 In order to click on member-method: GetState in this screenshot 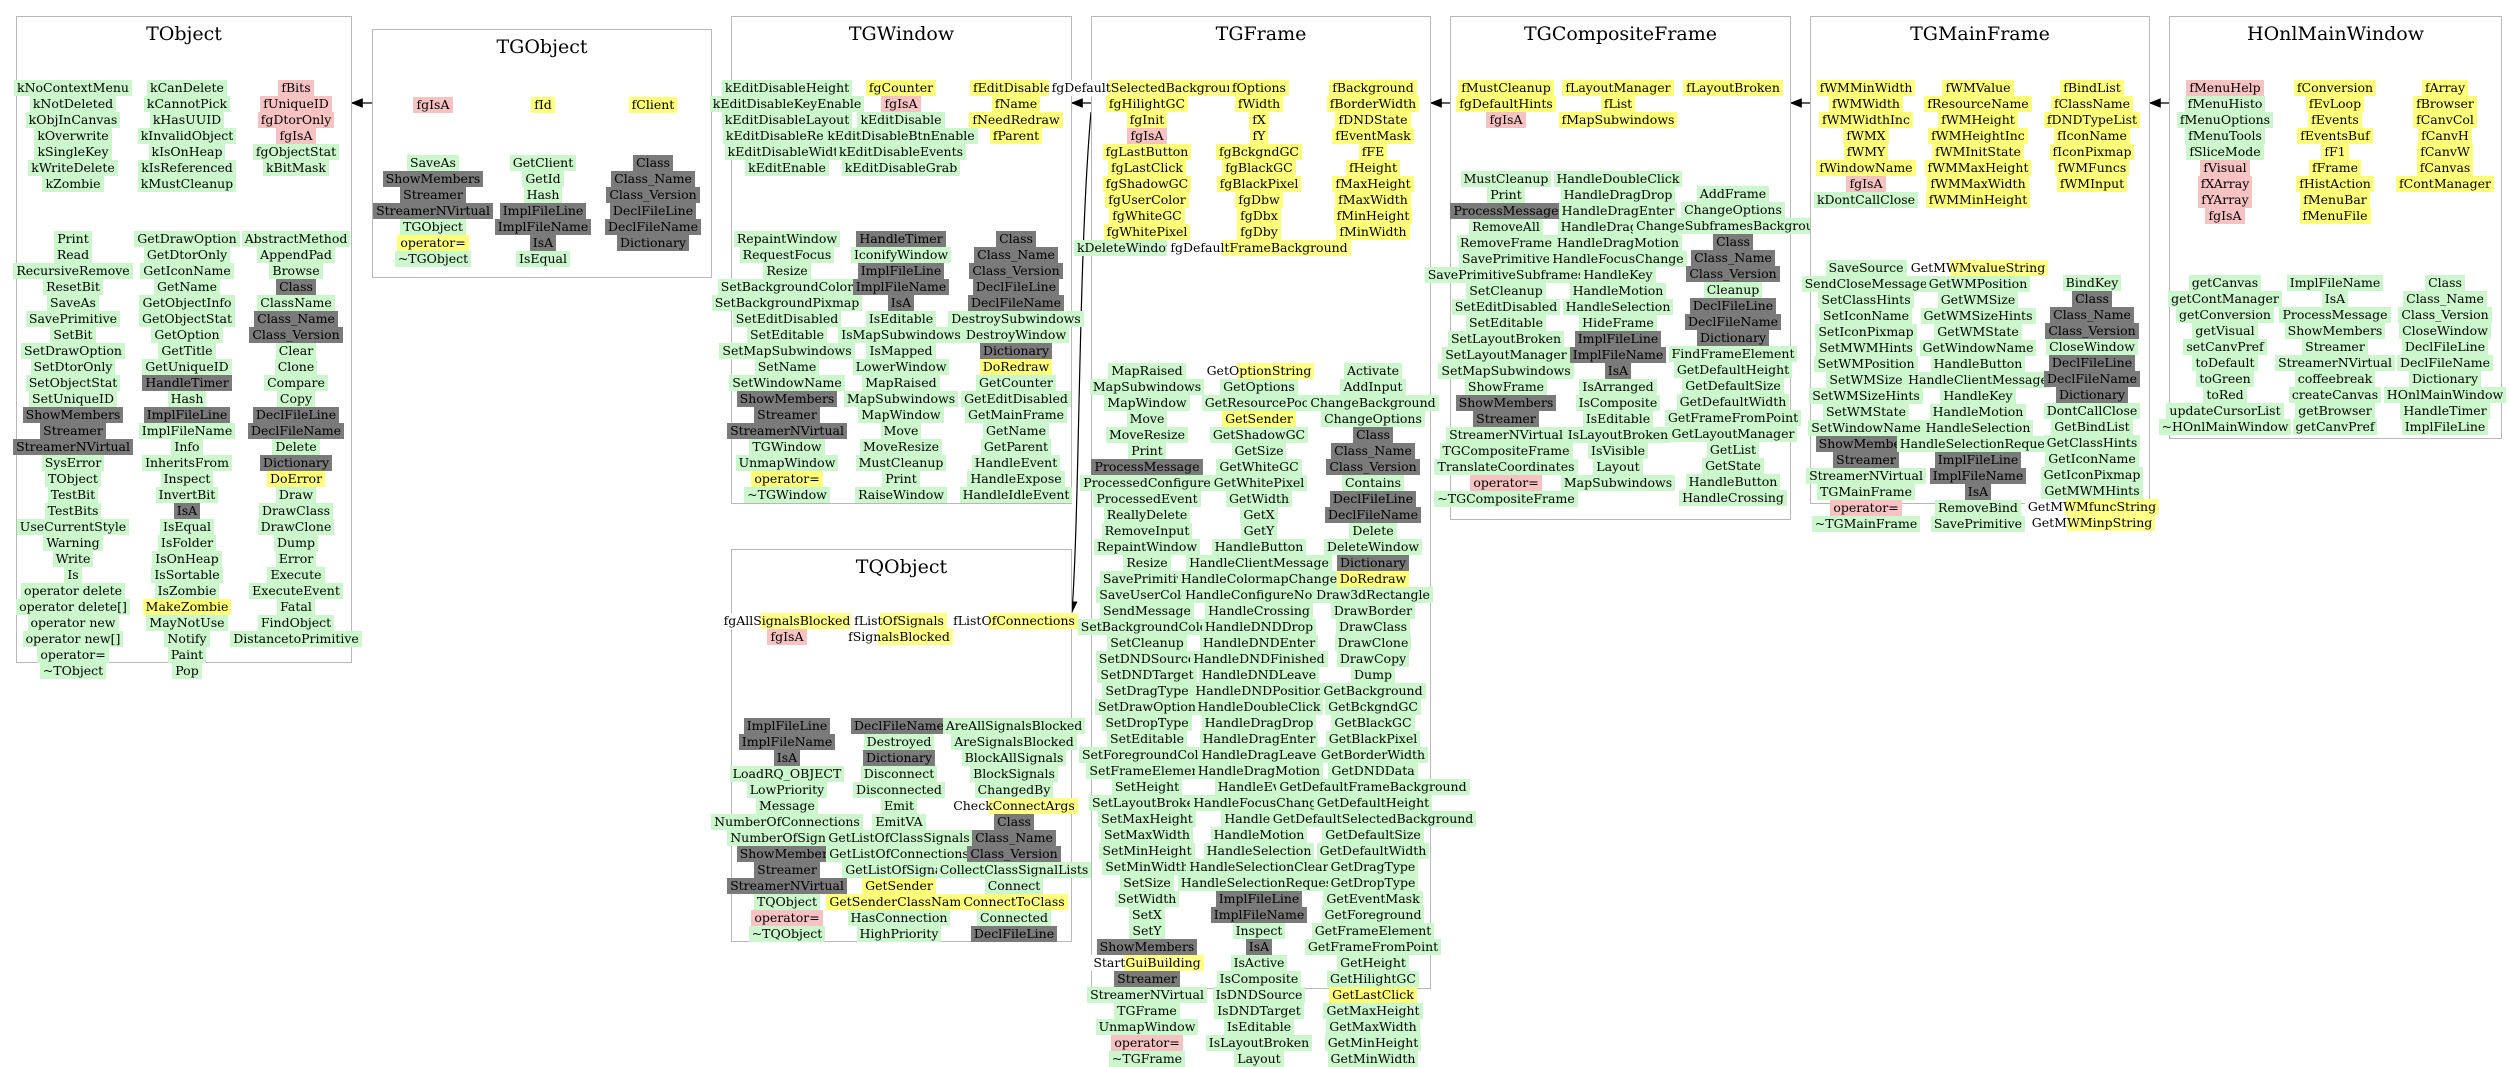, I will do `click(1733, 466)`.